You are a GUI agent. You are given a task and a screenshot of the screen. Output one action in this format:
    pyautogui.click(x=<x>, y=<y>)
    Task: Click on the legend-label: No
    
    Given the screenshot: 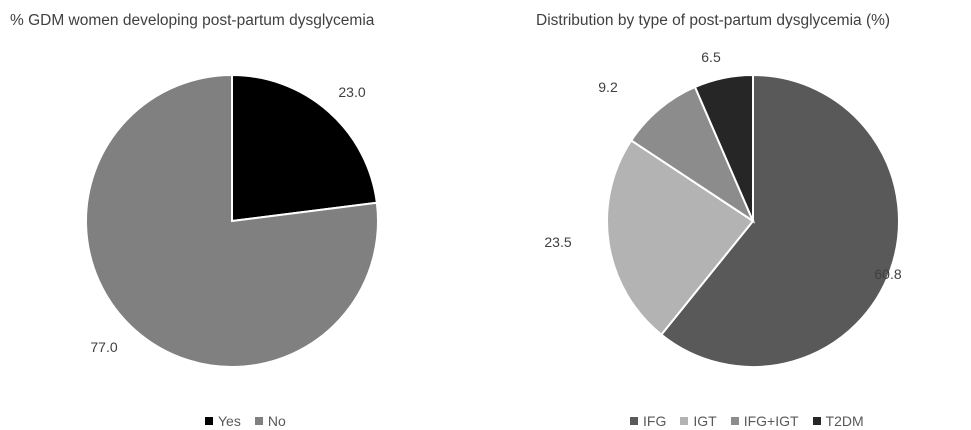 What is the action you would take?
    pyautogui.click(x=276, y=421)
    